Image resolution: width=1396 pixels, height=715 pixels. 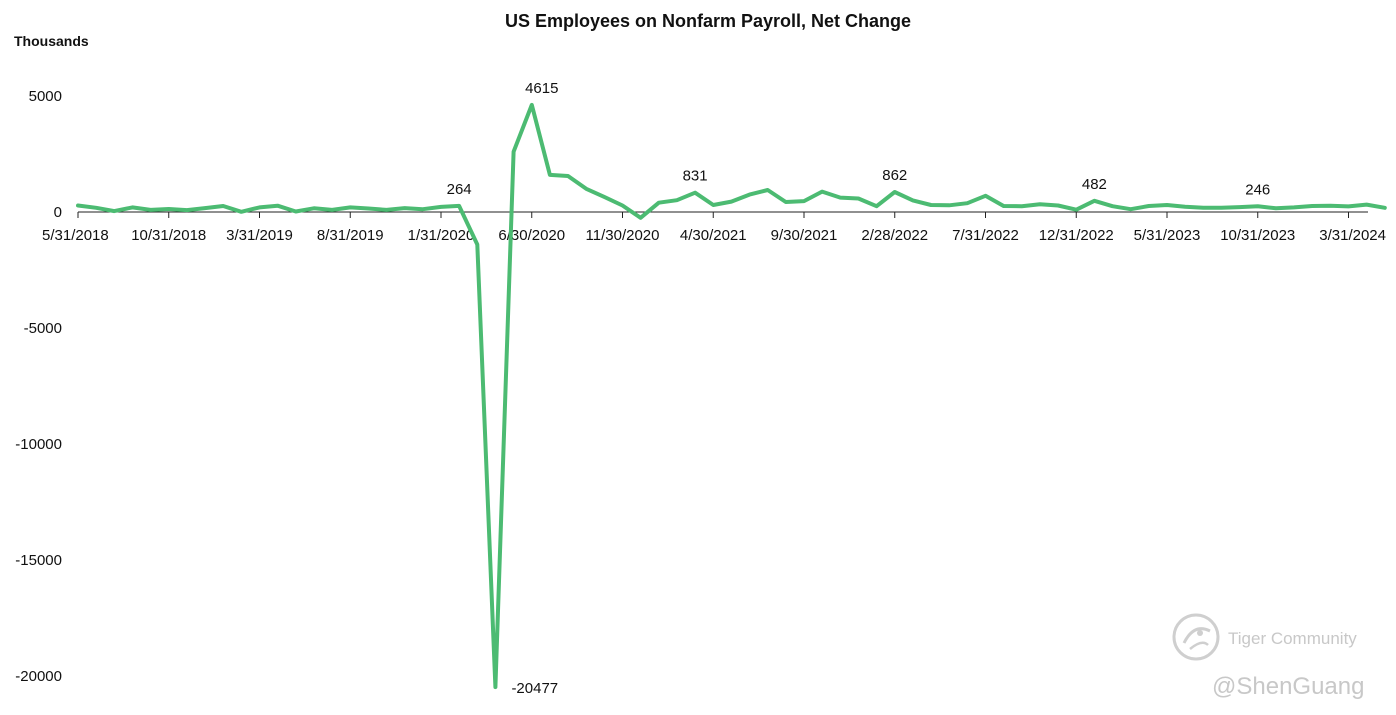 What do you see at coordinates (38, 560) in the screenshot?
I see `y-tick-label: -15000` at bounding box center [38, 560].